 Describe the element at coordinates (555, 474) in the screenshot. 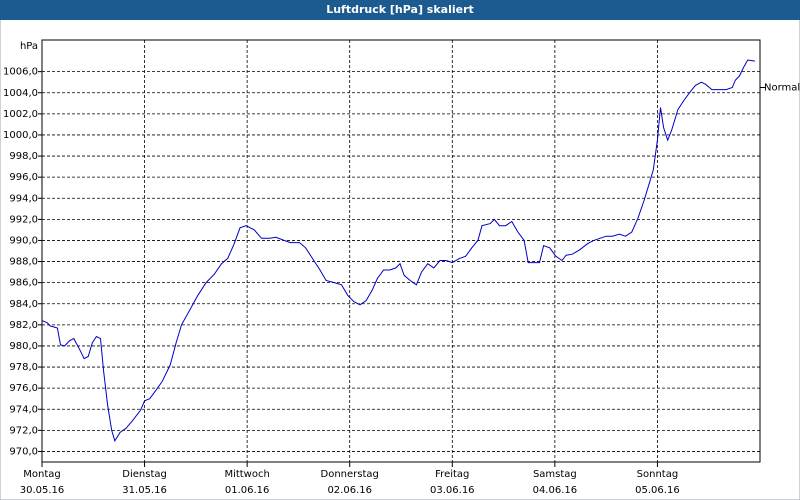

I see `x-tick-label: Samstag` at that location.